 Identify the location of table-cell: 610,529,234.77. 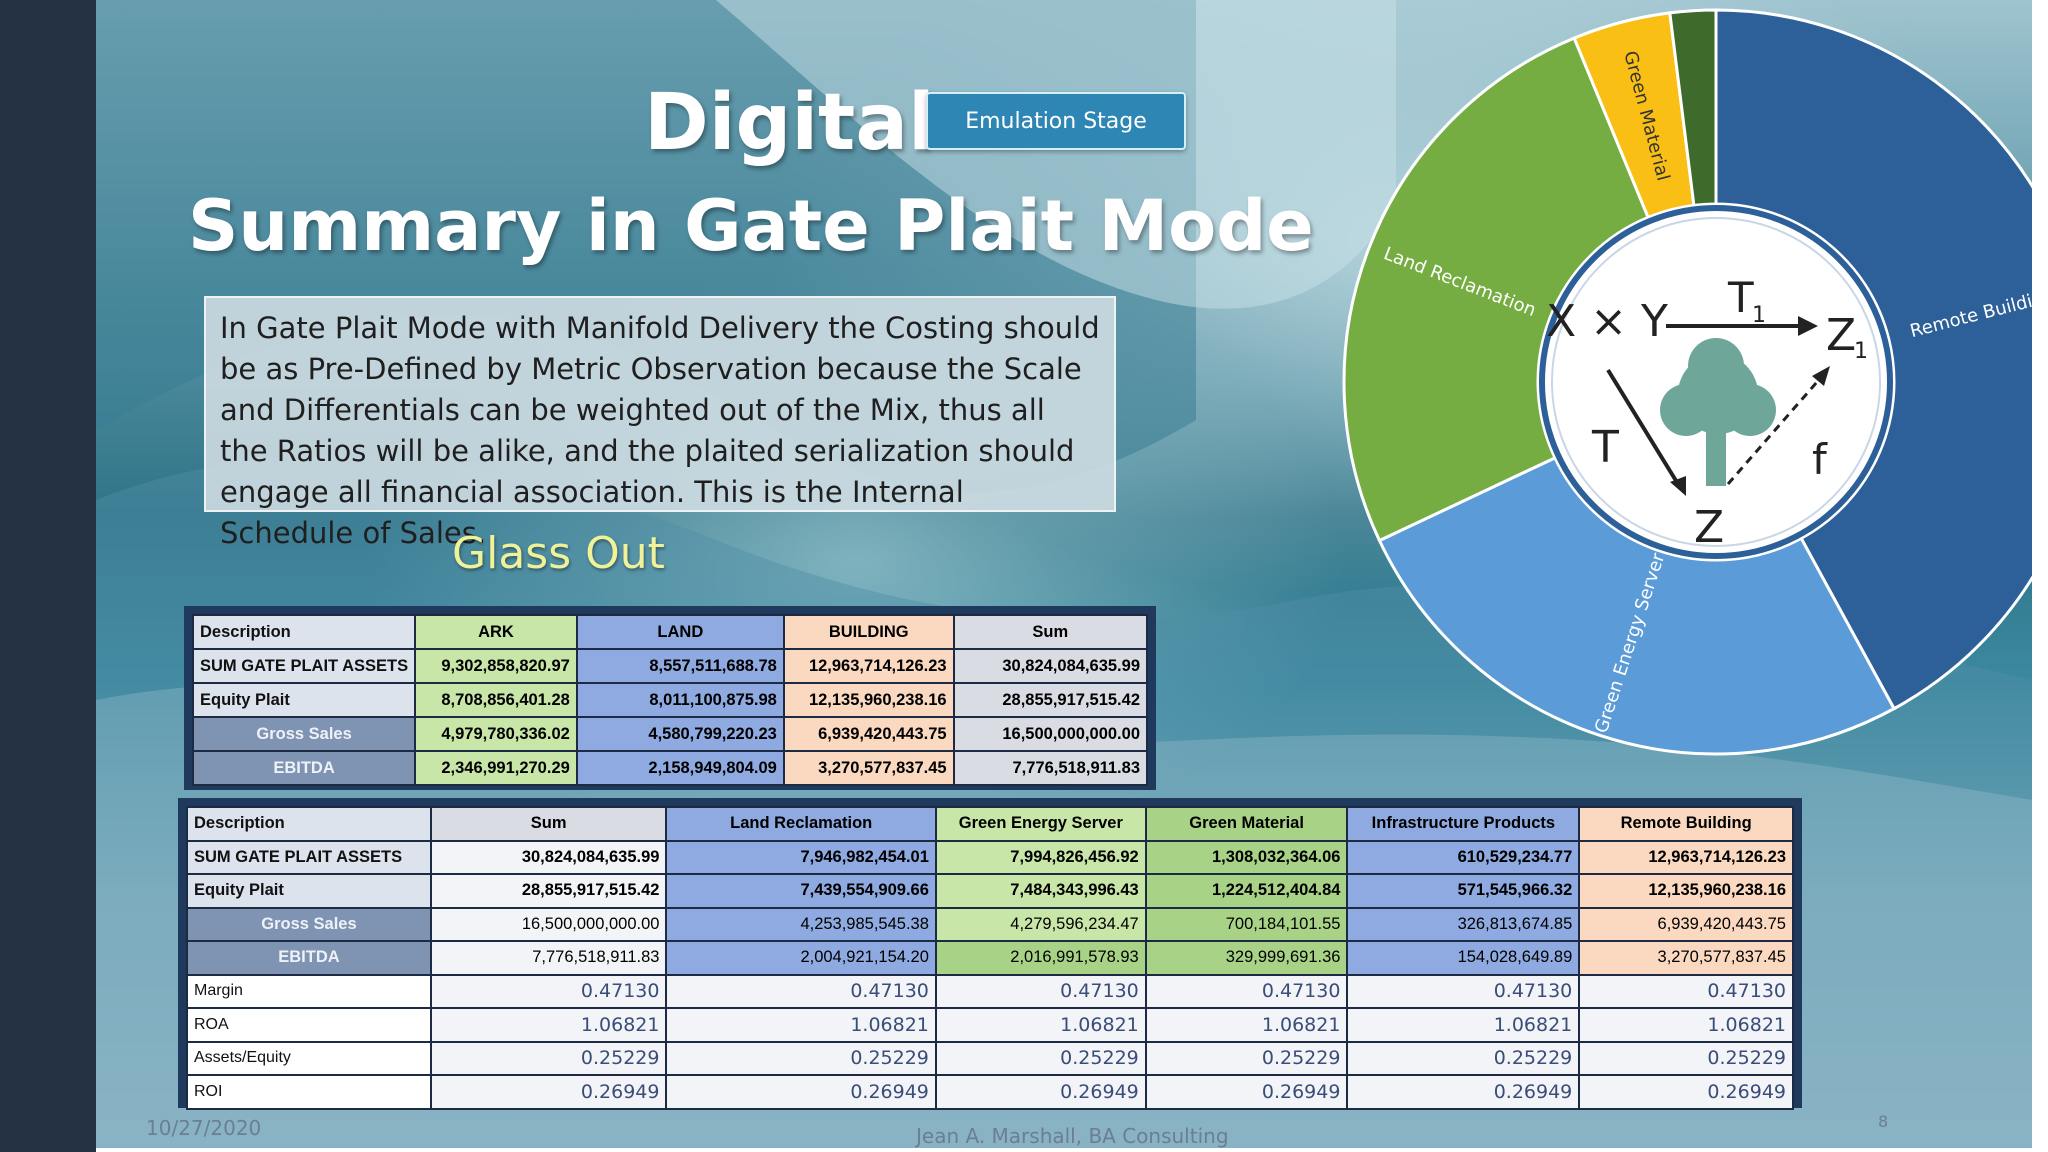
(1463, 857).